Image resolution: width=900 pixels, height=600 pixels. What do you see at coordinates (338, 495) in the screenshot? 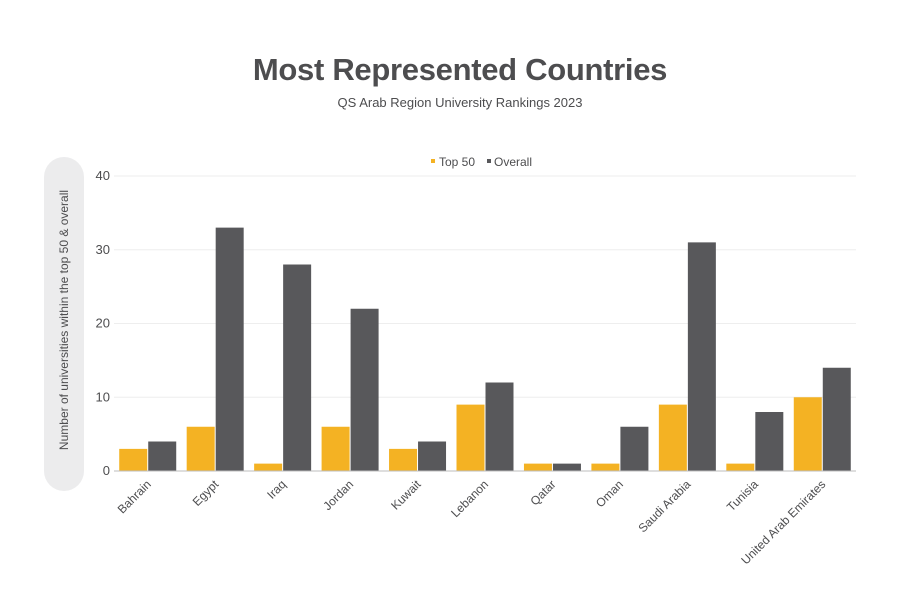
I see `x-tick-label: Jordan` at bounding box center [338, 495].